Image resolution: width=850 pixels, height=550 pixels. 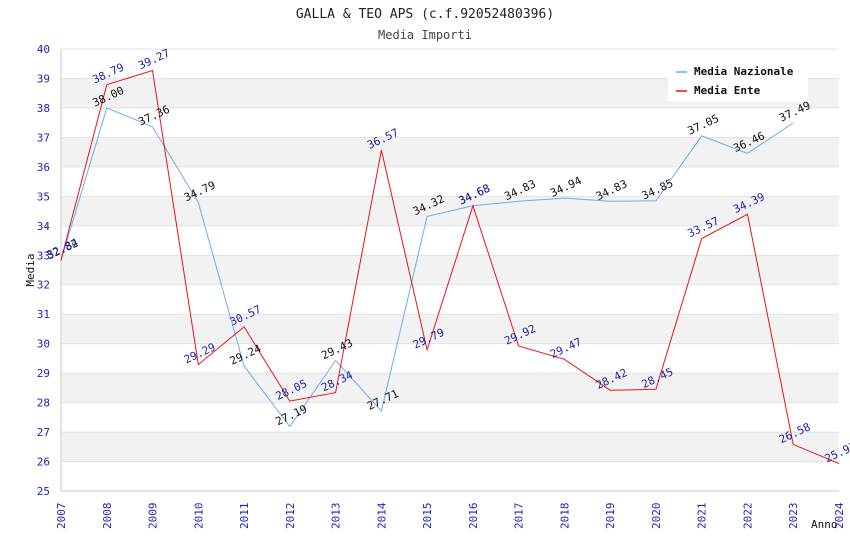 I want to click on x-tick-label: 2024, so click(x=839, y=515).